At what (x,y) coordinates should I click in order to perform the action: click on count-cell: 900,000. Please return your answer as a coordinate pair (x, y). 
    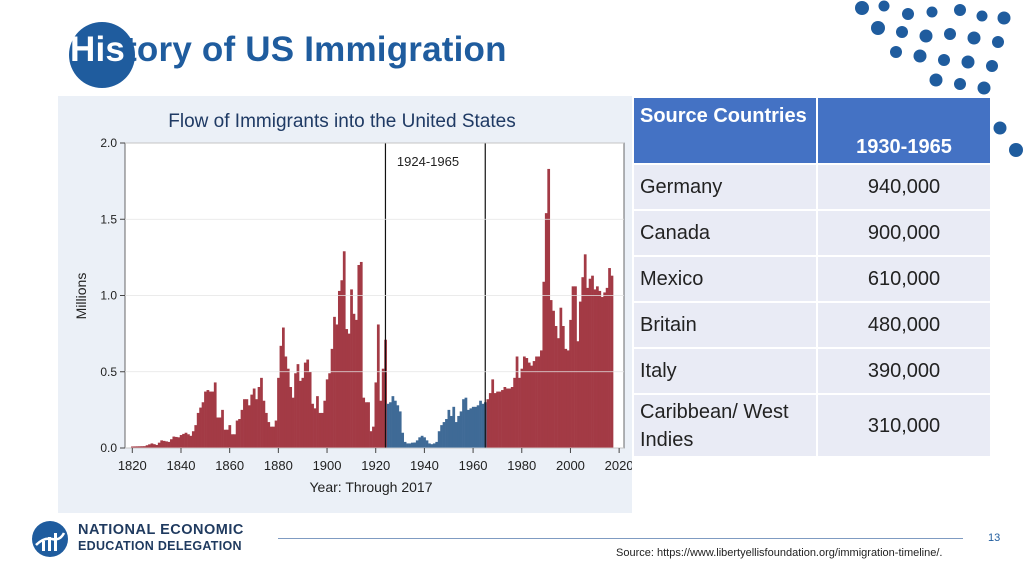
    Looking at the image, I should click on (904, 233).